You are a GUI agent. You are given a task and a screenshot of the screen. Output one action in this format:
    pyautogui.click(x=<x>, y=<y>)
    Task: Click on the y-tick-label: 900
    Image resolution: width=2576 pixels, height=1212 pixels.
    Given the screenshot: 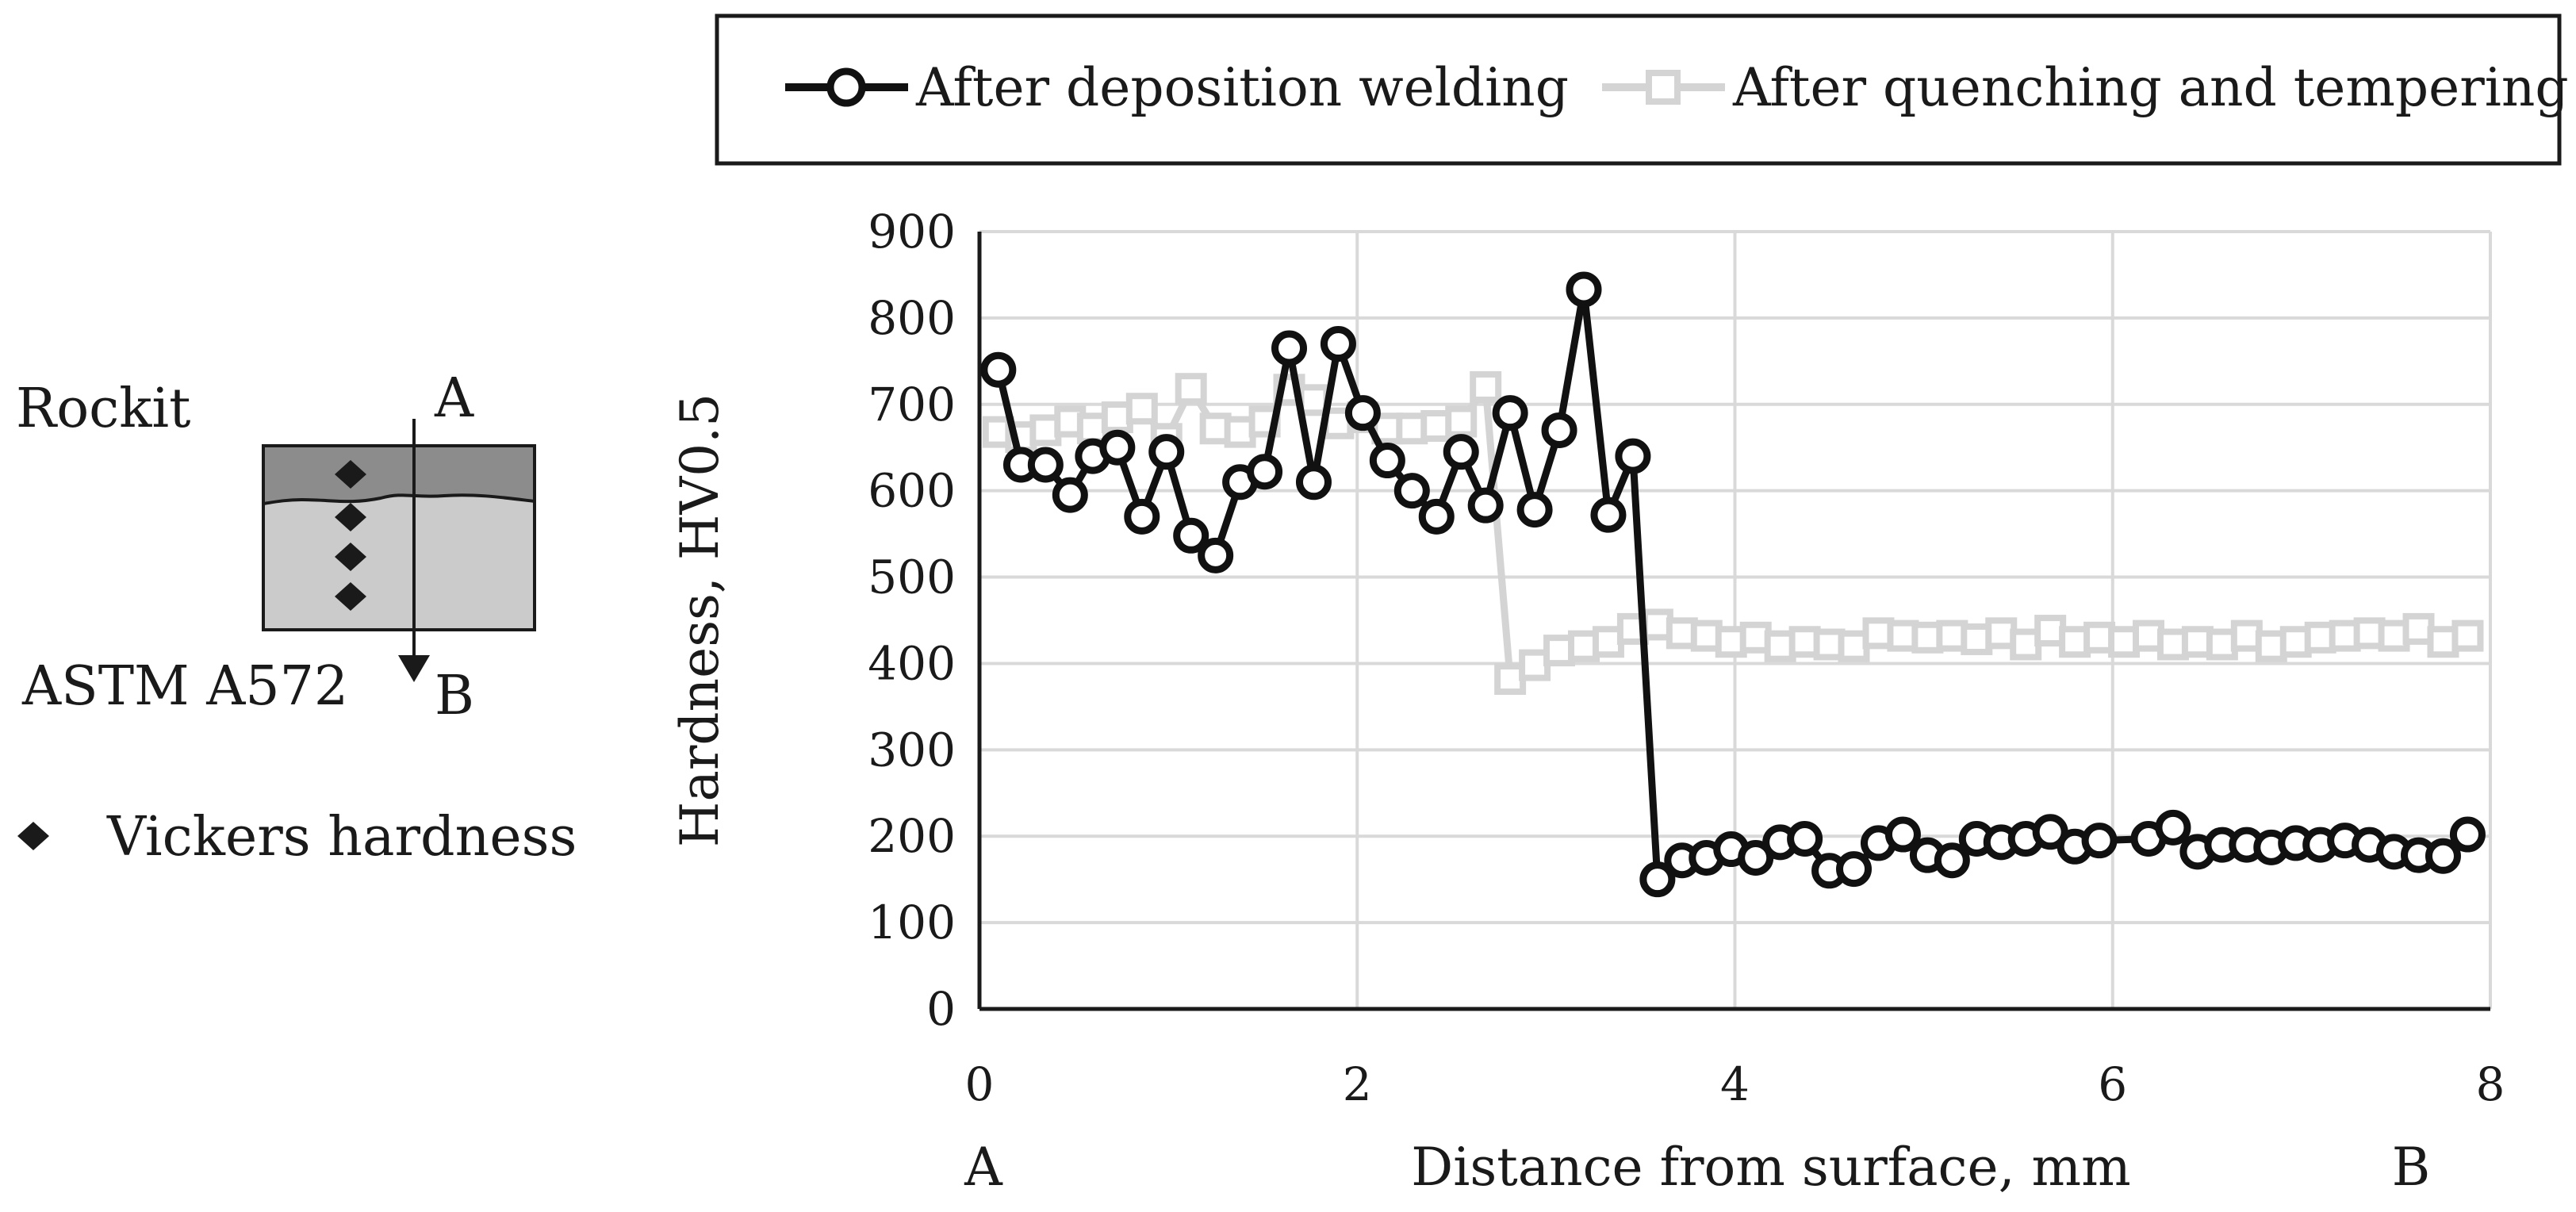 What is the action you would take?
    pyautogui.click(x=912, y=232)
    